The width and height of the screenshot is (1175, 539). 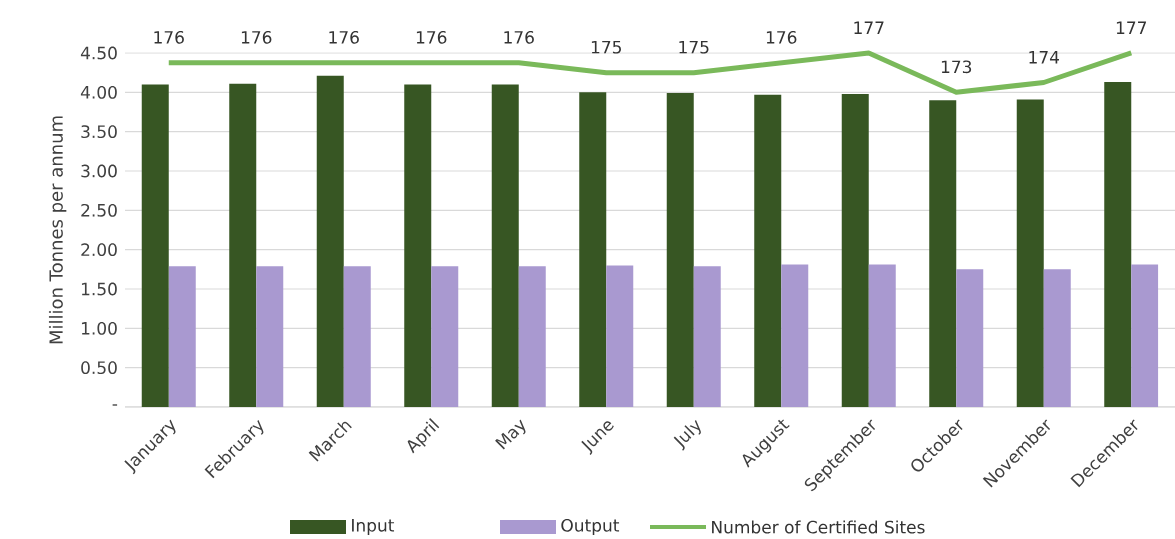 What do you see at coordinates (98, 53) in the screenshot?
I see `y-tick-label: 4.50` at bounding box center [98, 53].